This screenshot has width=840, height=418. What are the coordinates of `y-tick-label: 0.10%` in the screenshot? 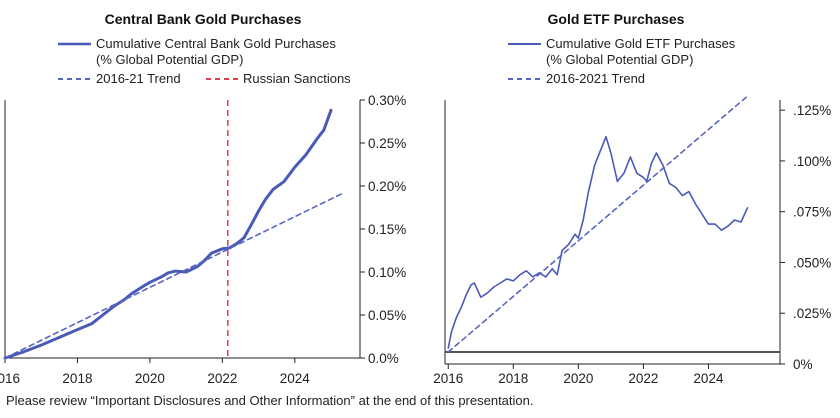 It's located at (387, 272).